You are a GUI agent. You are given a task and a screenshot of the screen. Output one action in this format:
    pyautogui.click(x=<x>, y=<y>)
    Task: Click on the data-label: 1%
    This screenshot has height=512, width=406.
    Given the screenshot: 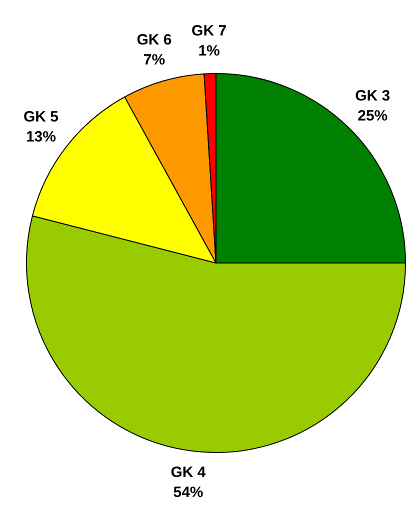 What is the action you would take?
    pyautogui.click(x=209, y=51)
    